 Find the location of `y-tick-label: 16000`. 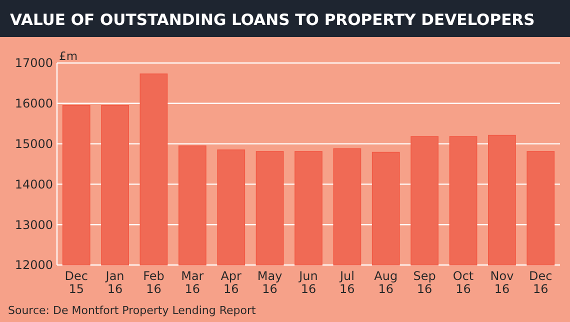

y-tick-label: 16000 is located at coordinates (33, 103).